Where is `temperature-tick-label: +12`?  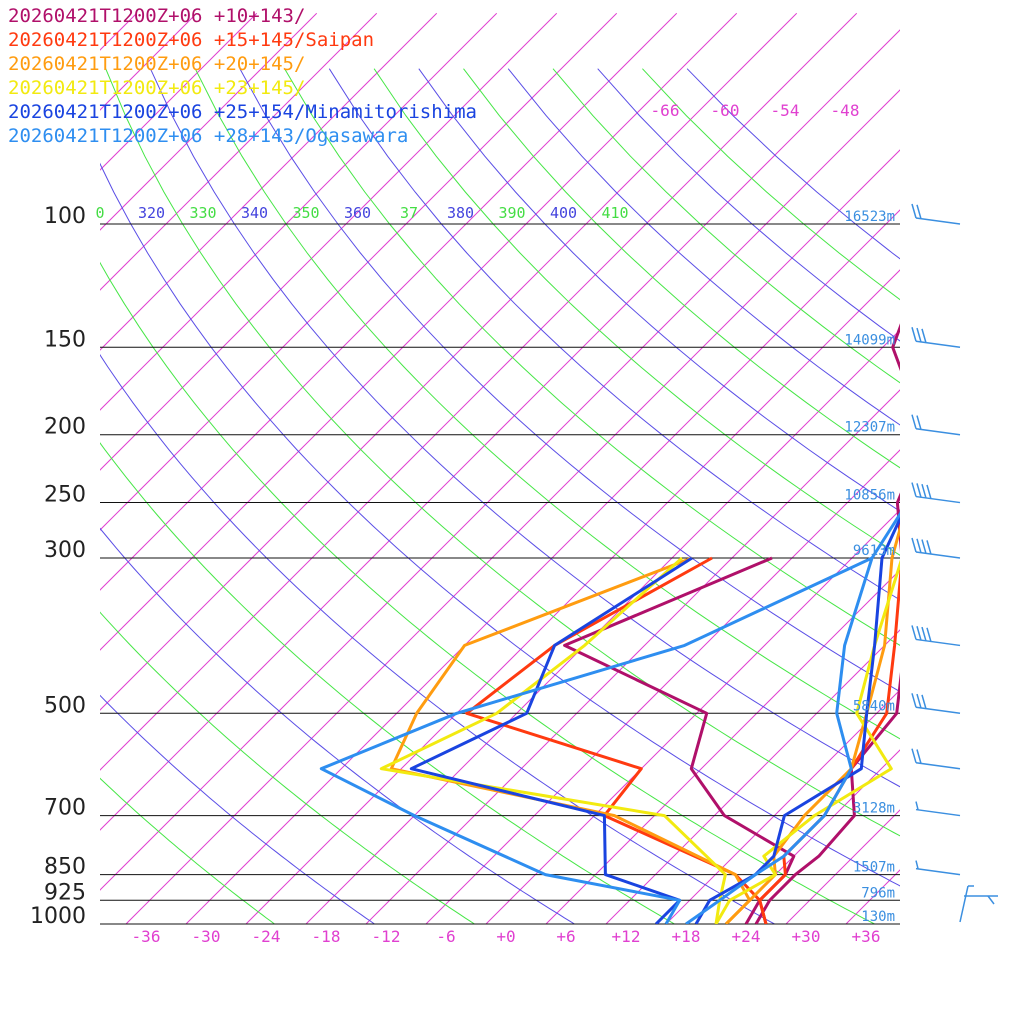
temperature-tick-label: +12 is located at coordinates (626, 936).